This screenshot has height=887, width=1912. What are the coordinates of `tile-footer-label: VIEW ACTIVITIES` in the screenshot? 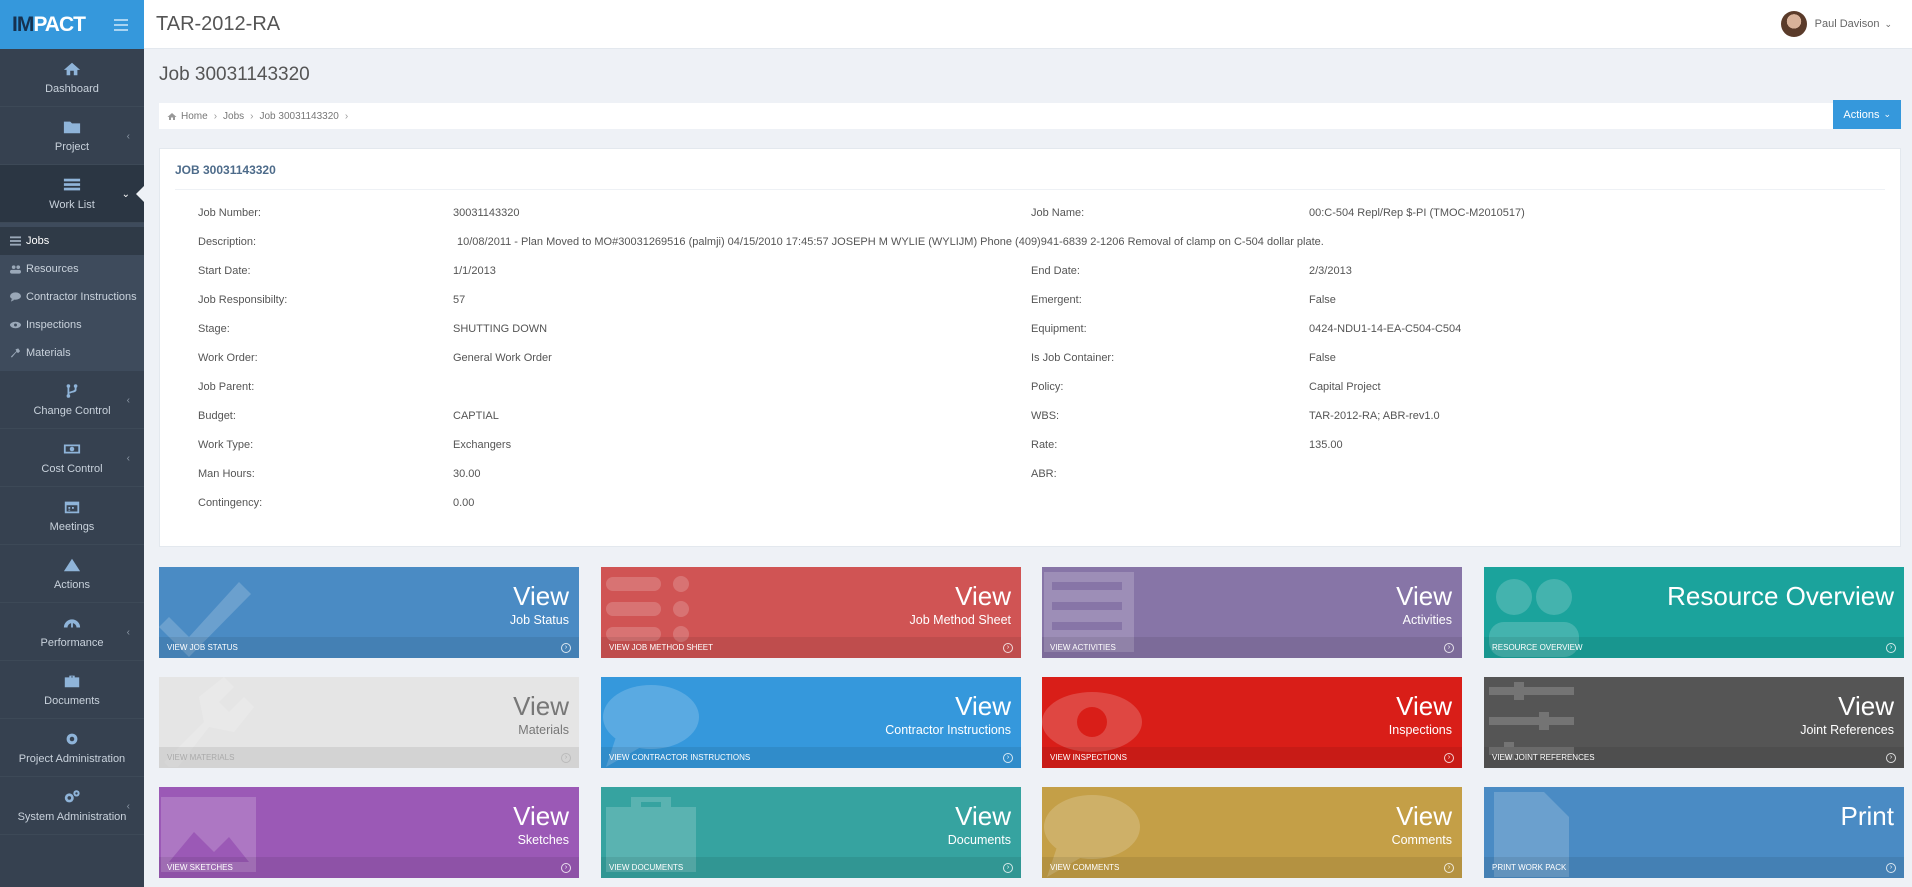 It's located at (1083, 647).